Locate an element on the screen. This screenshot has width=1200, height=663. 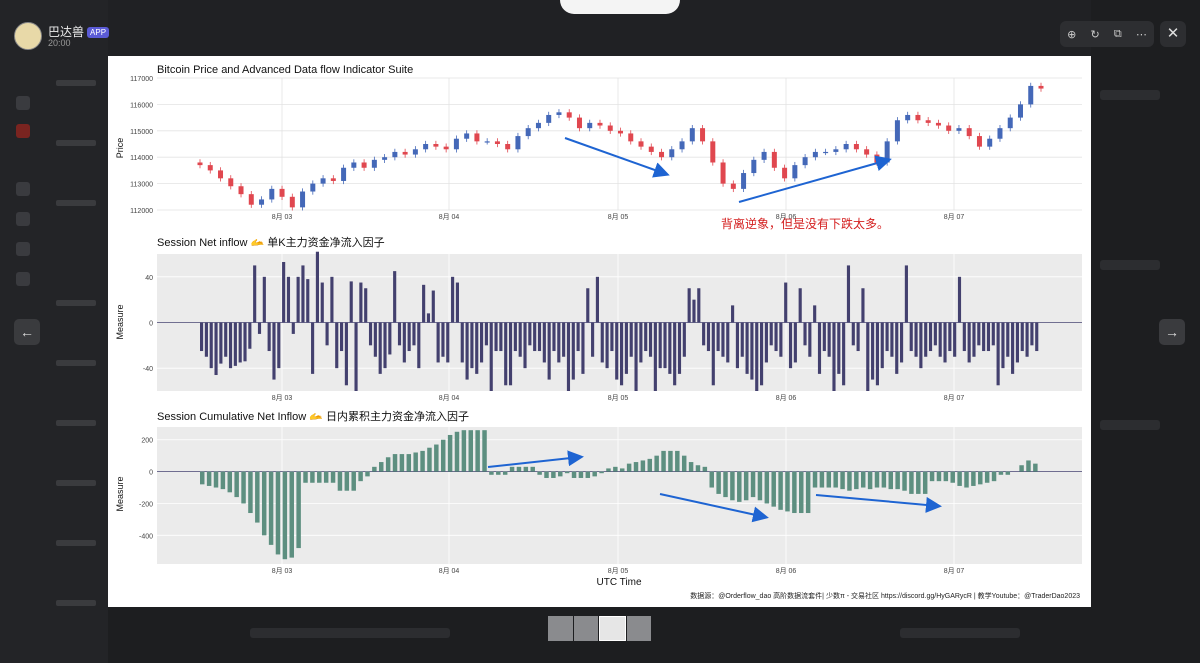
avatar is located at coordinates (28, 36).